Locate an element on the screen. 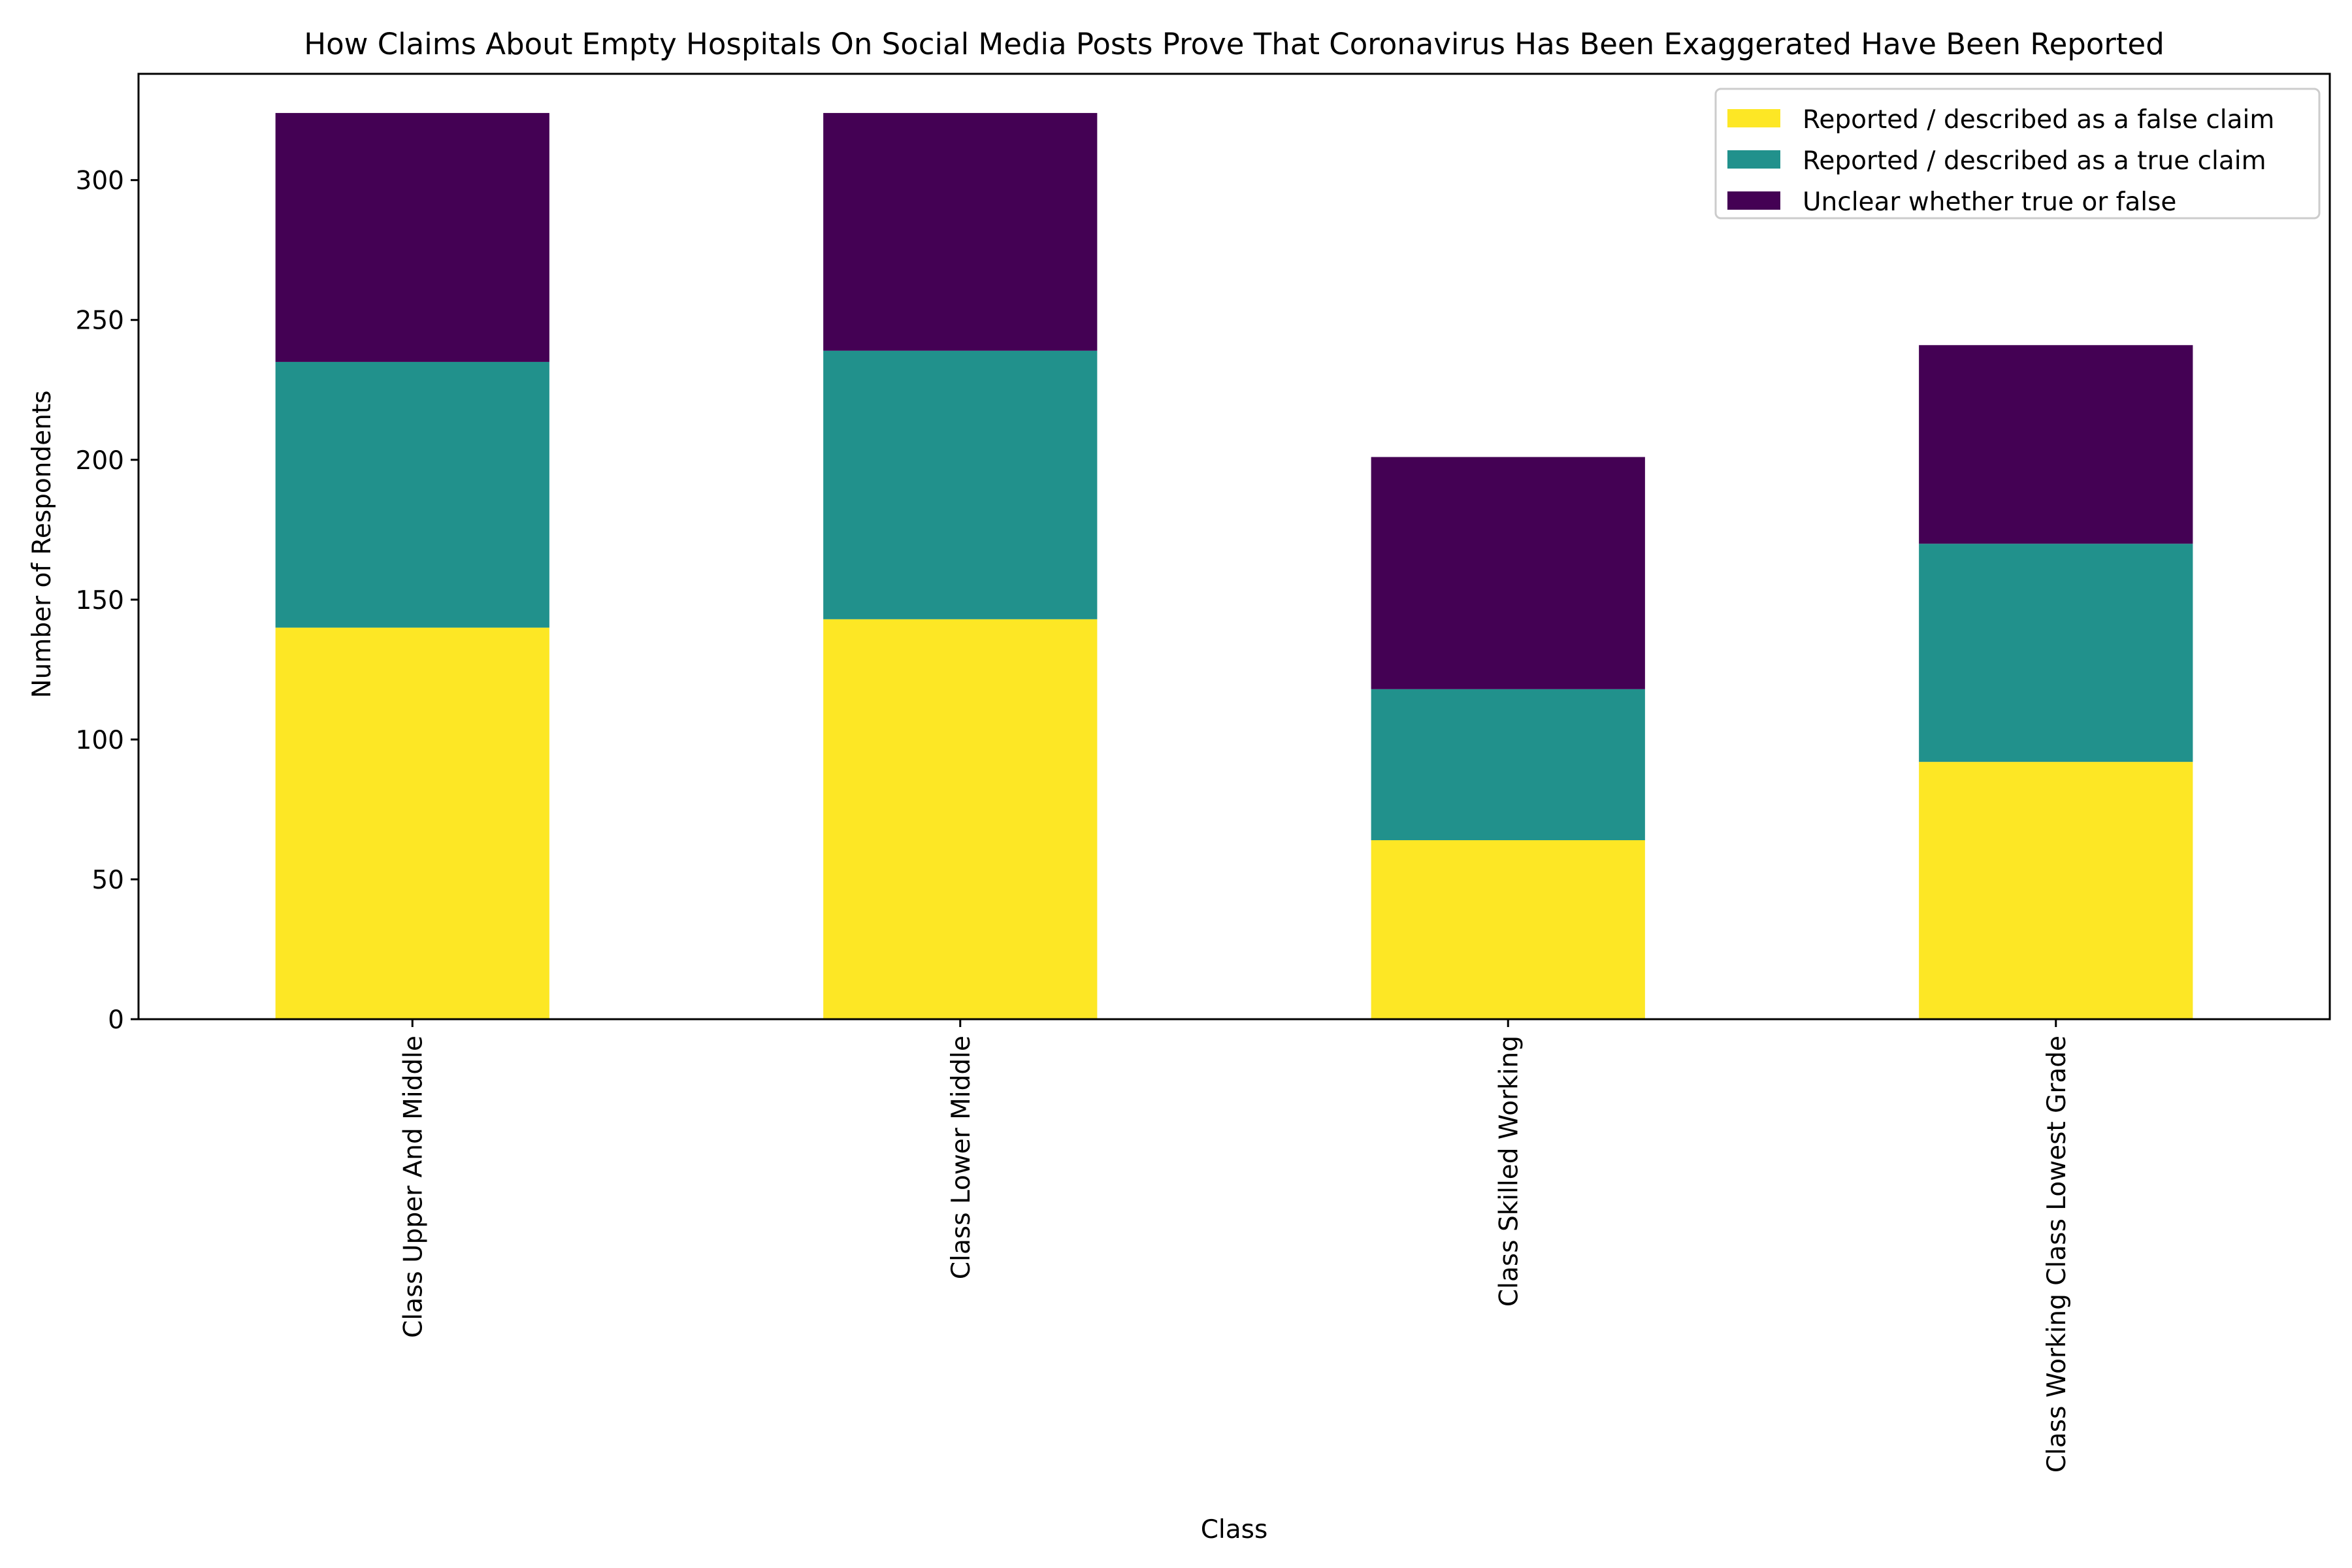 The width and height of the screenshot is (2352, 1568). legend-box is located at coordinates (2017, 154).